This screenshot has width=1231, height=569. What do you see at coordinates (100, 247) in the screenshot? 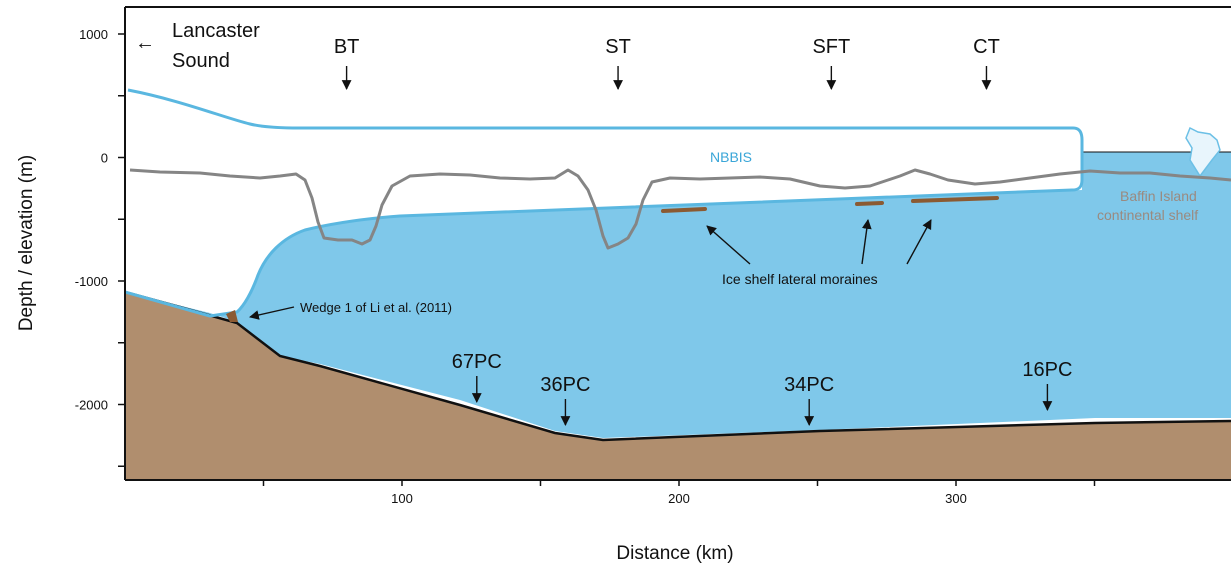
I see `y-axis-ticks: 1000 0 -1000 -2000` at bounding box center [100, 247].